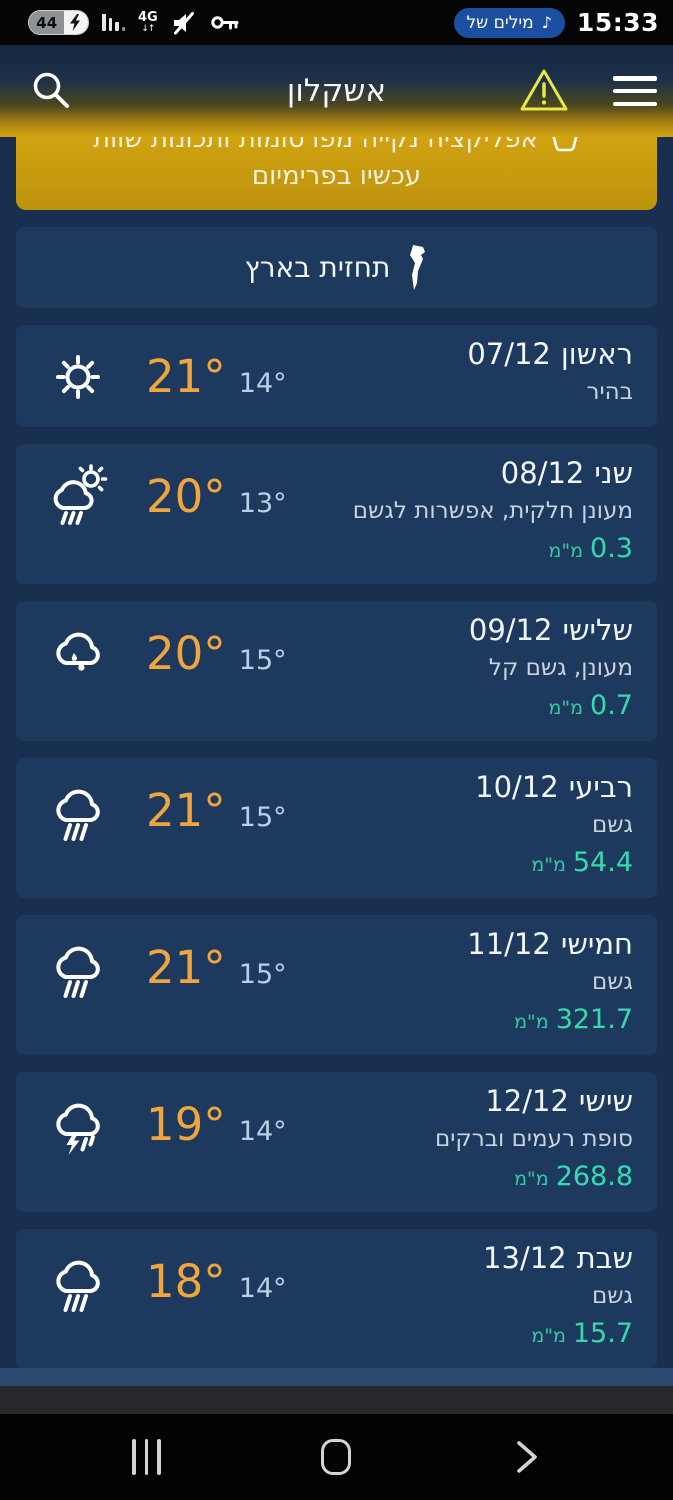 The image size is (673, 1500). Describe the element at coordinates (324, 862) in the screenshot. I see `precip-amount: 54.4 מ"מ` at that location.